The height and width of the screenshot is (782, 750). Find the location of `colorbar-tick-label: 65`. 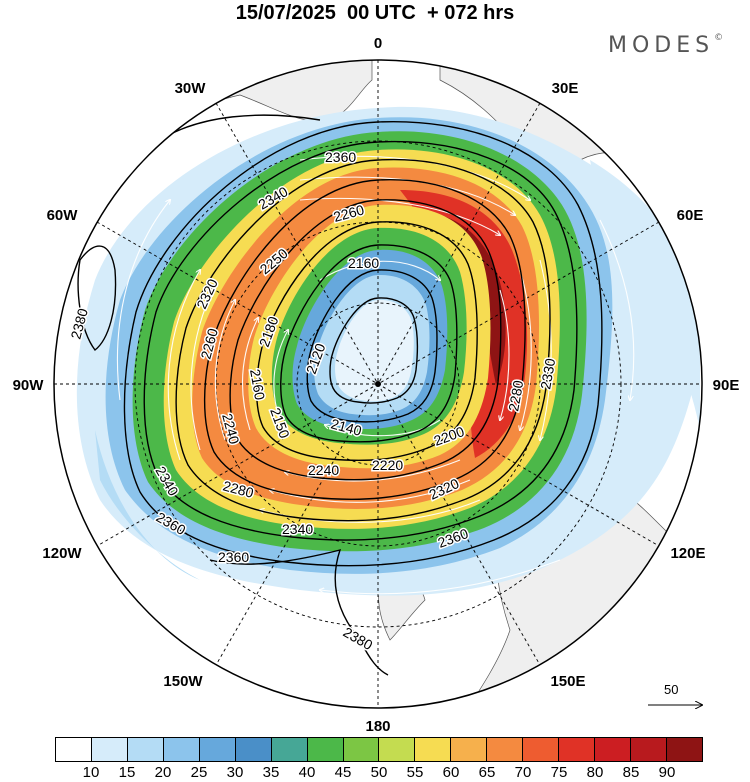

colorbar-tick-label: 65 is located at coordinates (487, 772).